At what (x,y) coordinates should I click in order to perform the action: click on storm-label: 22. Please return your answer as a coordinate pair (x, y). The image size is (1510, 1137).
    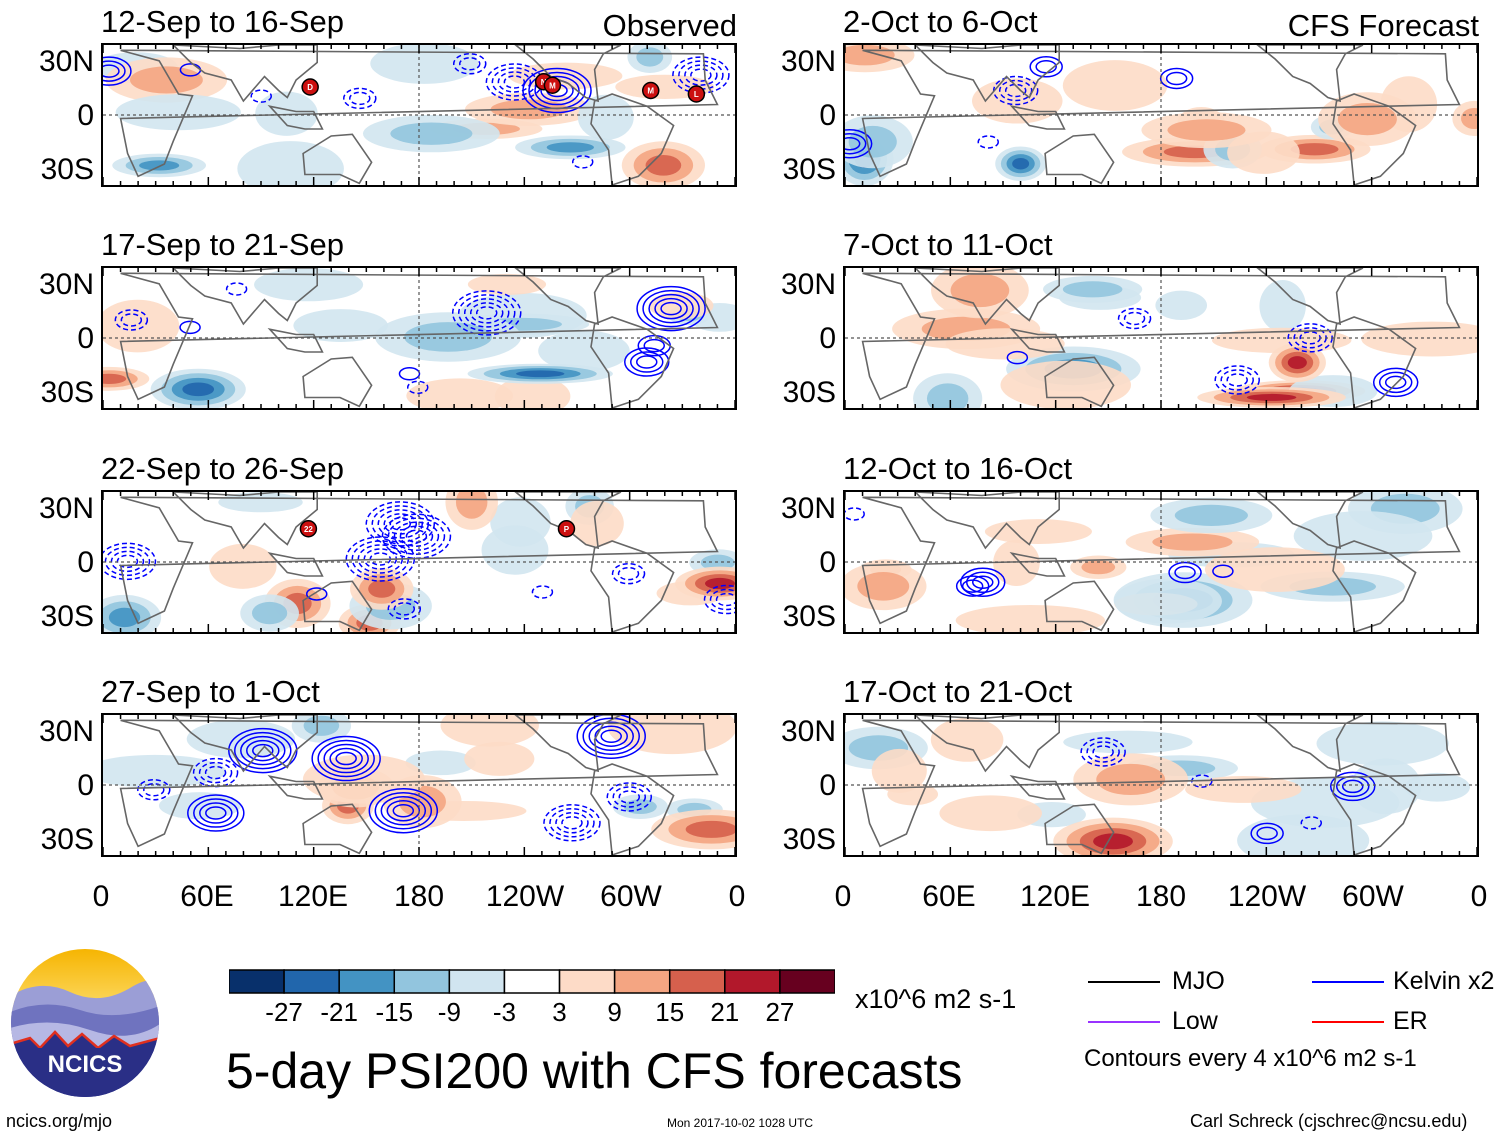
    Looking at the image, I should click on (308, 529).